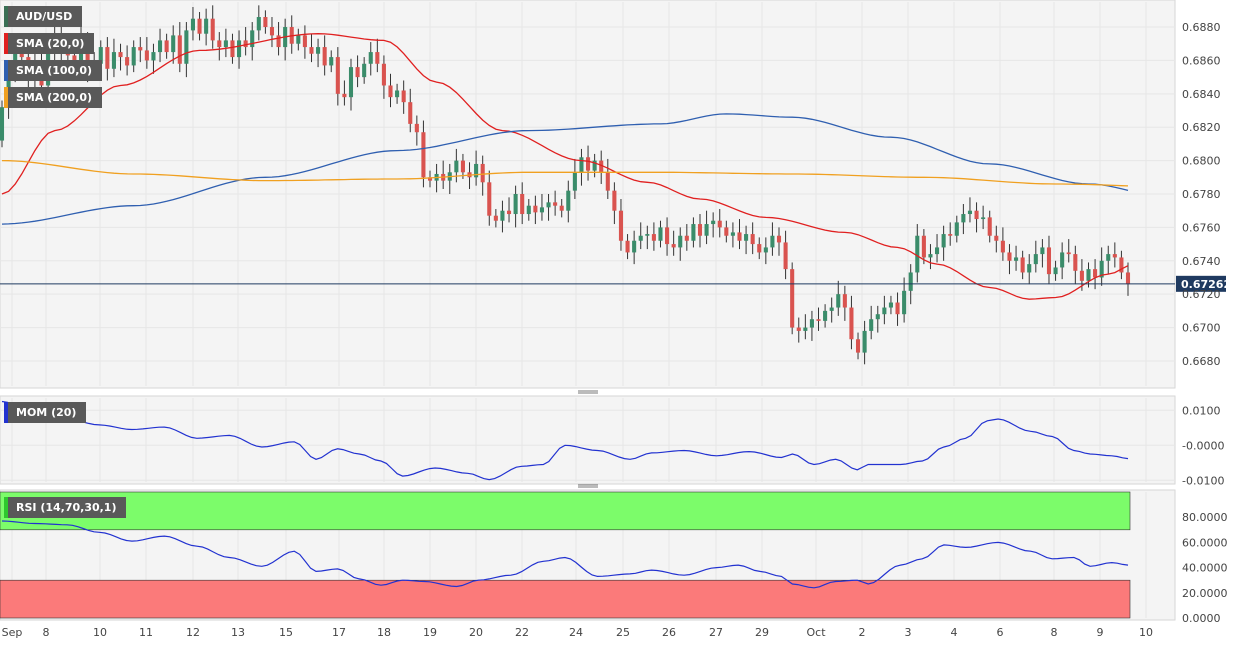  Describe the element at coordinates (6, 97) in the screenshot. I see `sma200-swatch` at that location.